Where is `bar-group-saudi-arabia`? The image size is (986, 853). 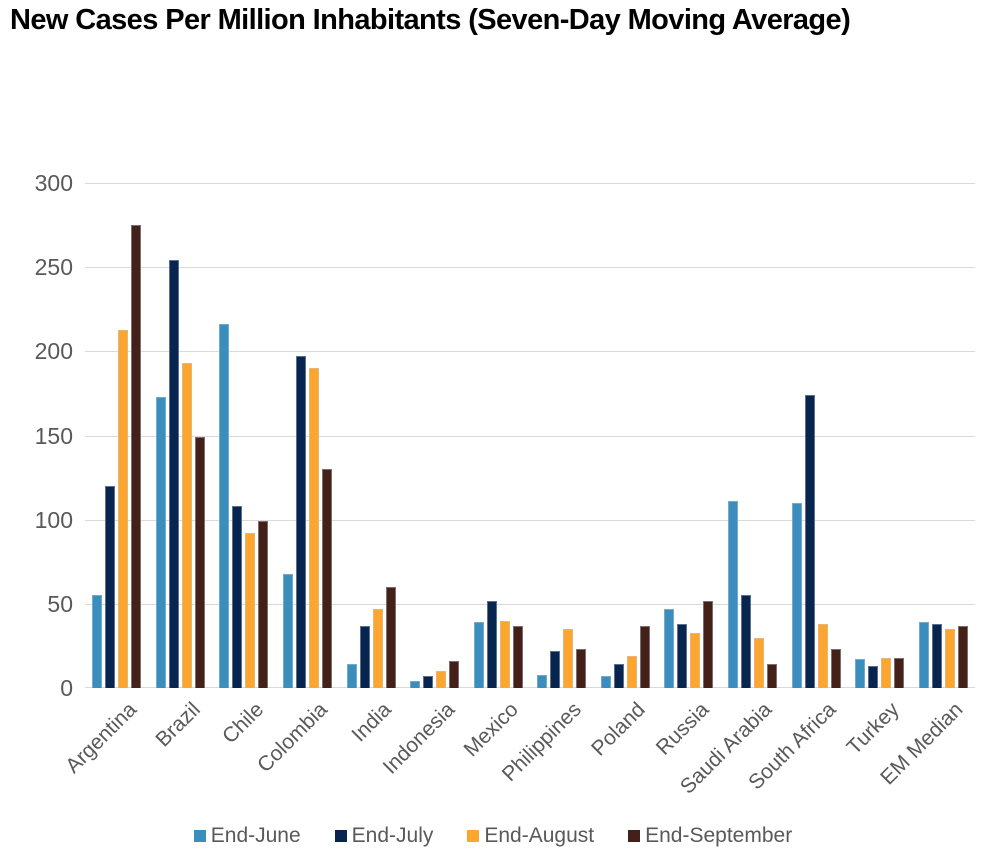 bar-group-saudi-arabia is located at coordinates (753, 435).